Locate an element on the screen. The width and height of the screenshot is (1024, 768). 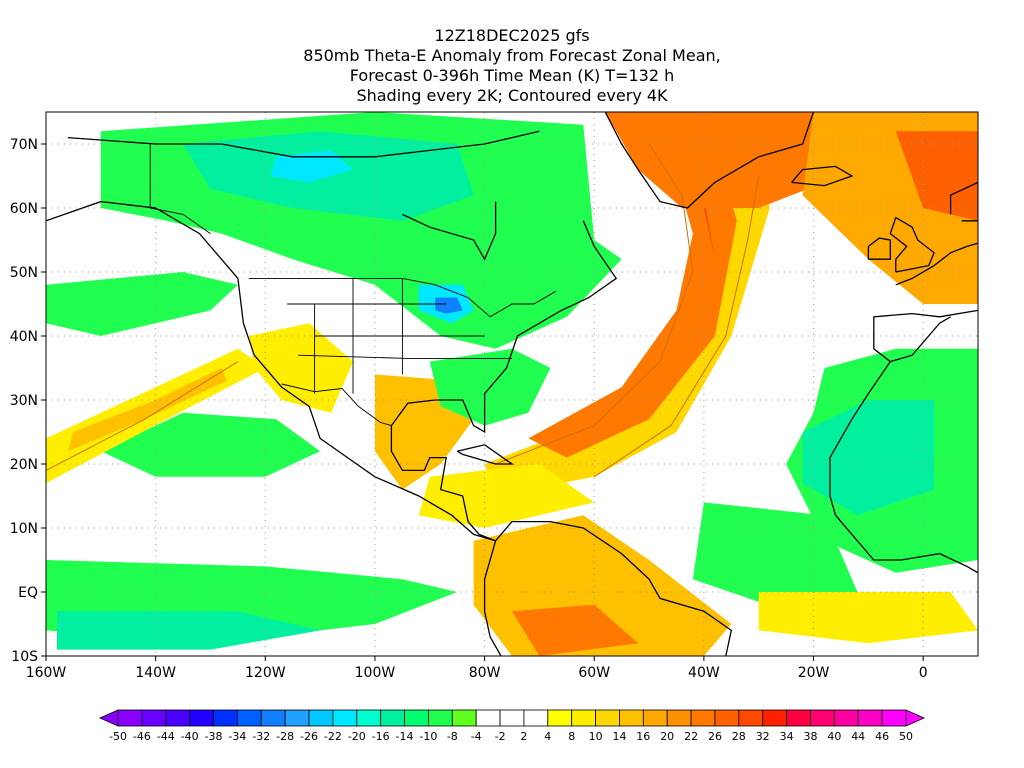
lat-tick-label: 30N is located at coordinates (24, 401).